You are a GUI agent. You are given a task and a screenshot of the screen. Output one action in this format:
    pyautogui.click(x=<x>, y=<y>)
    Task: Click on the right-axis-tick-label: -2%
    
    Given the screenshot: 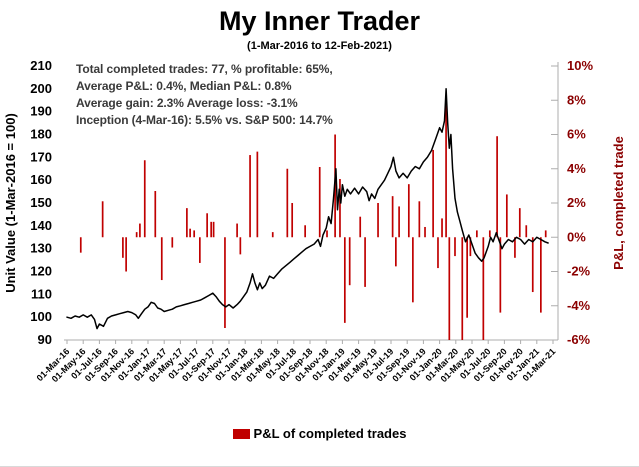 What is the action you would take?
    pyautogui.click(x=579, y=271)
    